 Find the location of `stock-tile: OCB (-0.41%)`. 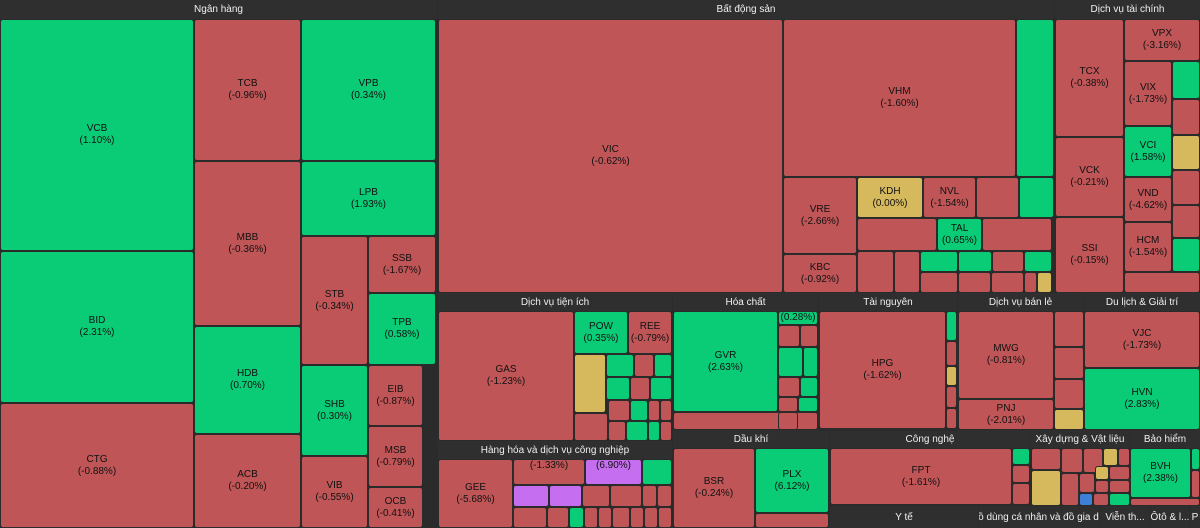

stock-tile: OCB (-0.41%) is located at coordinates (395, 507).